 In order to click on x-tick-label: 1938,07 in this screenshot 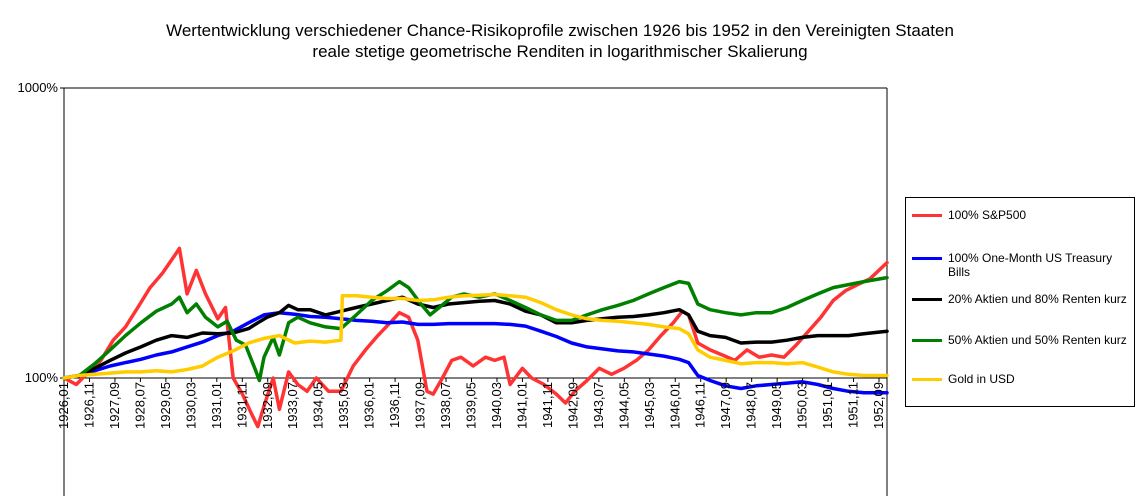, I will do `click(445, 405)`.